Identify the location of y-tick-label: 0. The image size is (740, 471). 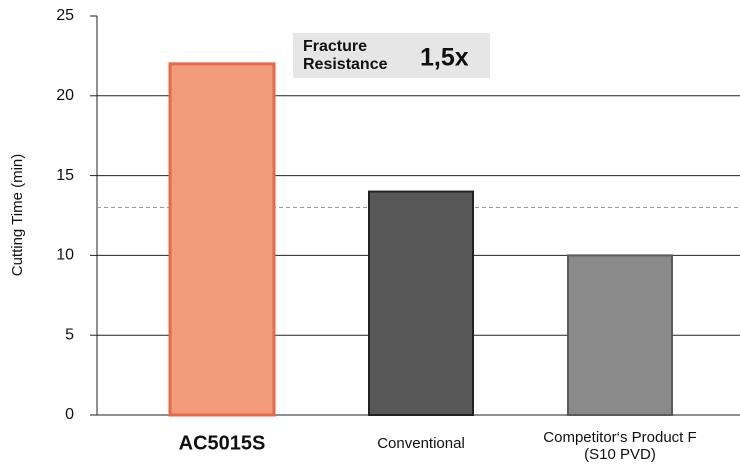
(69, 414).